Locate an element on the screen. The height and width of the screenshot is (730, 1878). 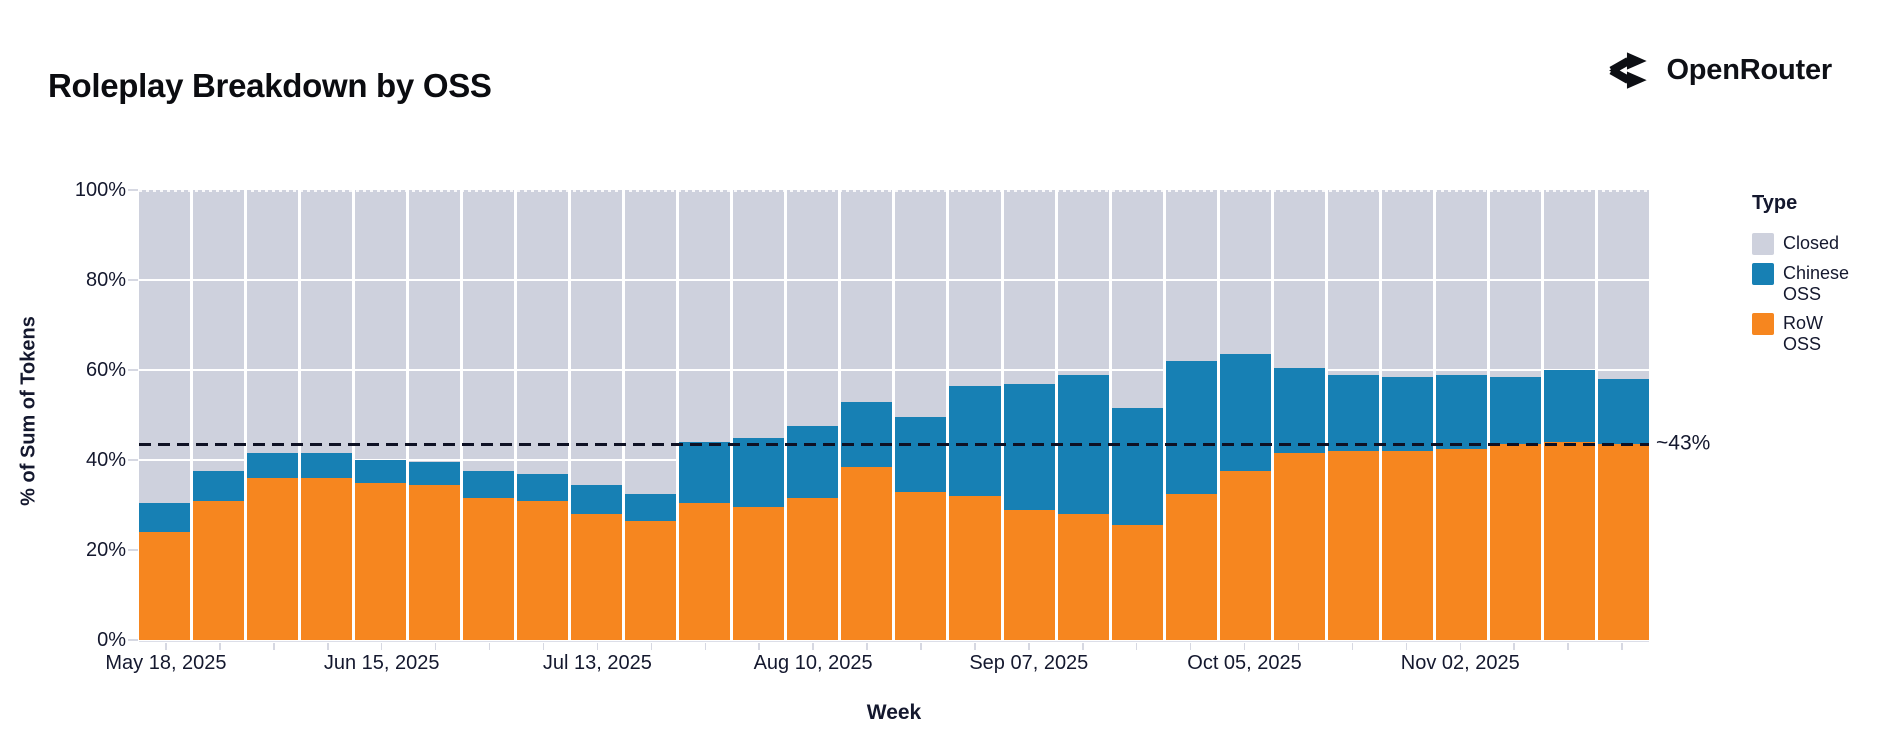
top-gridline is located at coordinates (894, 191).